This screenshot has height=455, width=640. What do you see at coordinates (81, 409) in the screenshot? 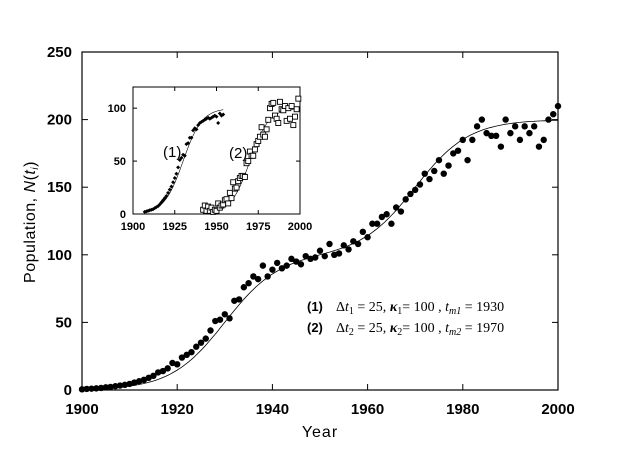
I see `x-tick-label: 1900` at bounding box center [81, 409].